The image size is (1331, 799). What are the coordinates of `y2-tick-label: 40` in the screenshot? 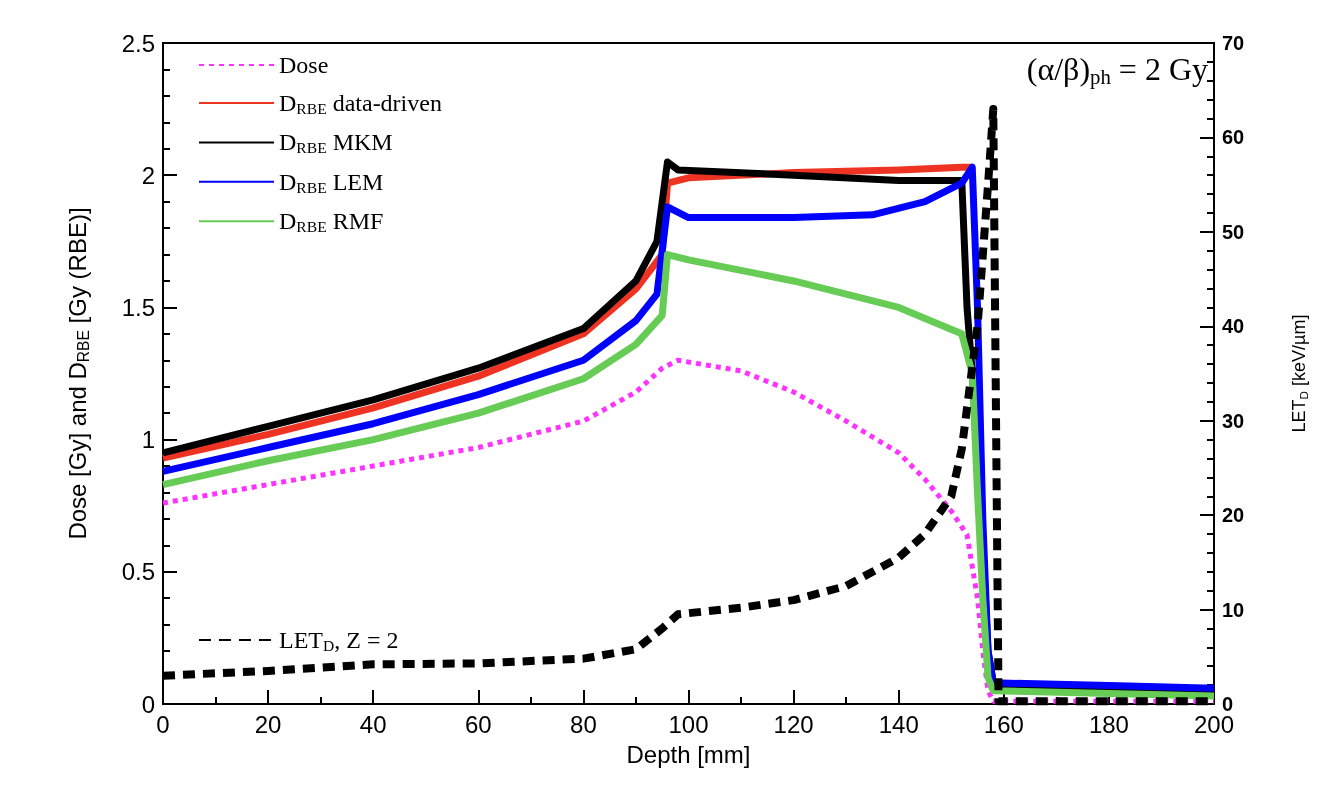 It's located at (1233, 326).